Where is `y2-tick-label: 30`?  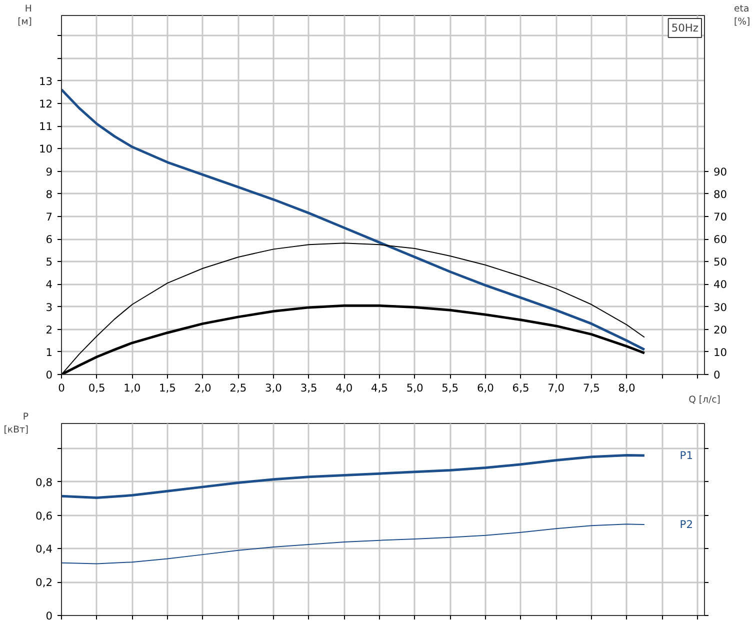
y2-tick-label: 30 is located at coordinates (721, 307).